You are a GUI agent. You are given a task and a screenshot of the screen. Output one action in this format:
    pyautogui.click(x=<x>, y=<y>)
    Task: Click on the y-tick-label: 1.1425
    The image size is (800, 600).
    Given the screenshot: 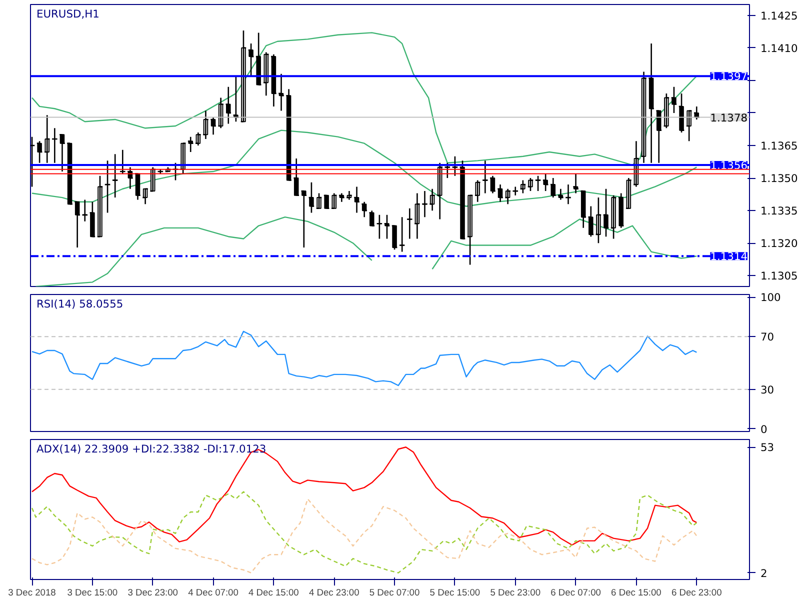 What is the action you would take?
    pyautogui.click(x=779, y=15)
    